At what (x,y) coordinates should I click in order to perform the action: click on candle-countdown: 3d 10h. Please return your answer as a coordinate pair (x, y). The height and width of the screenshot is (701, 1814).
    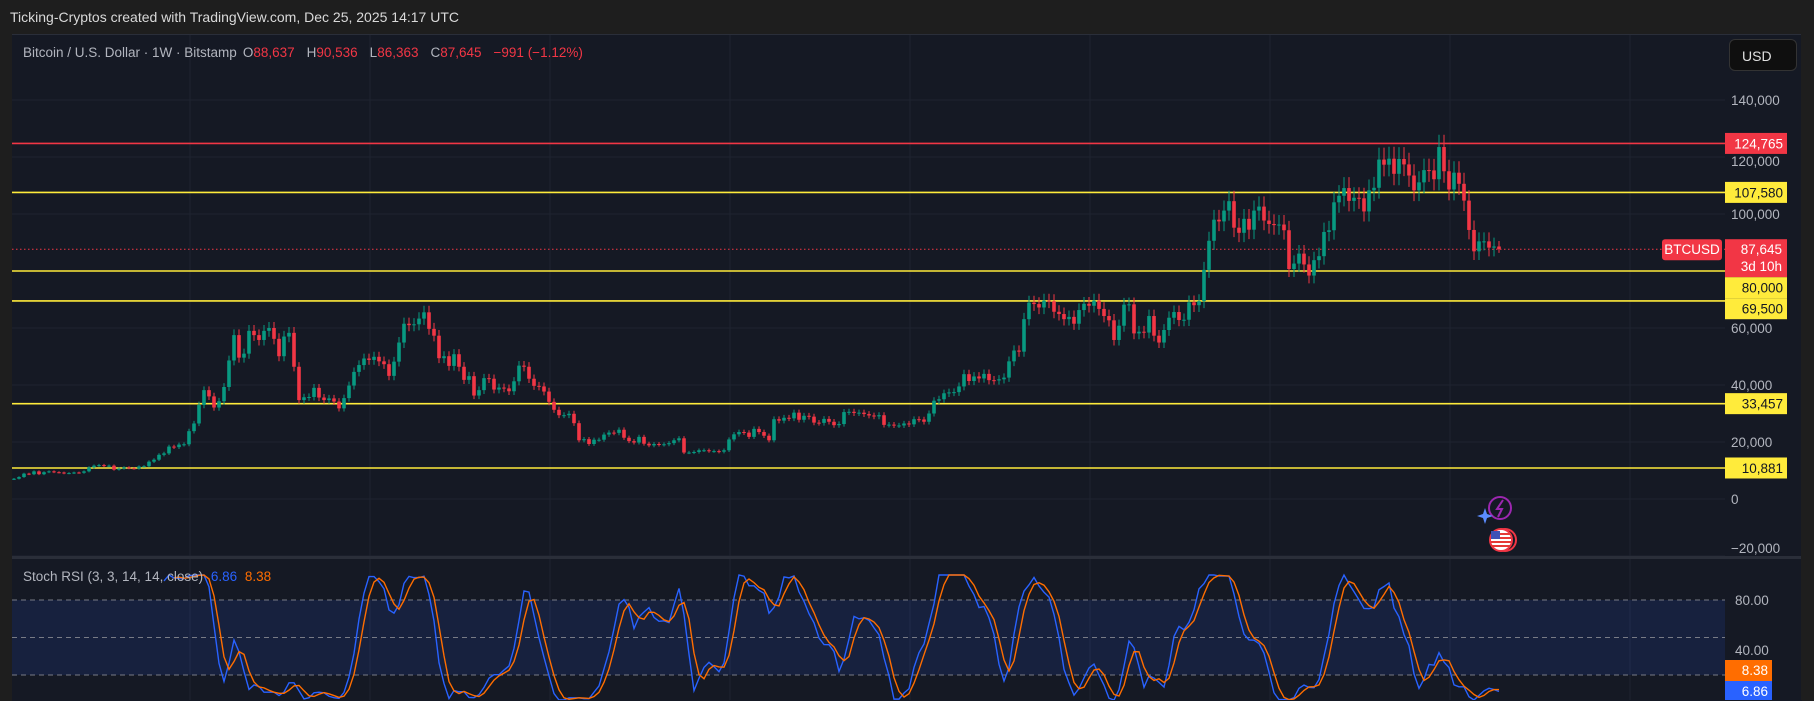
    Looking at the image, I should click on (1761, 266).